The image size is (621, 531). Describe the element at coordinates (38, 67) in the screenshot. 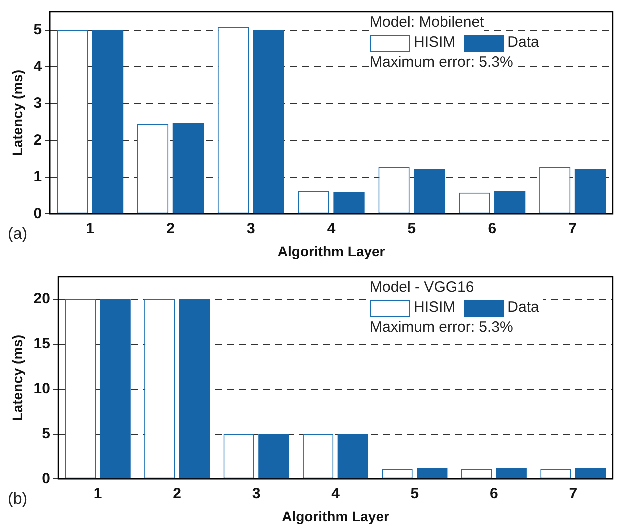

I see `y-tick-label: 4` at that location.